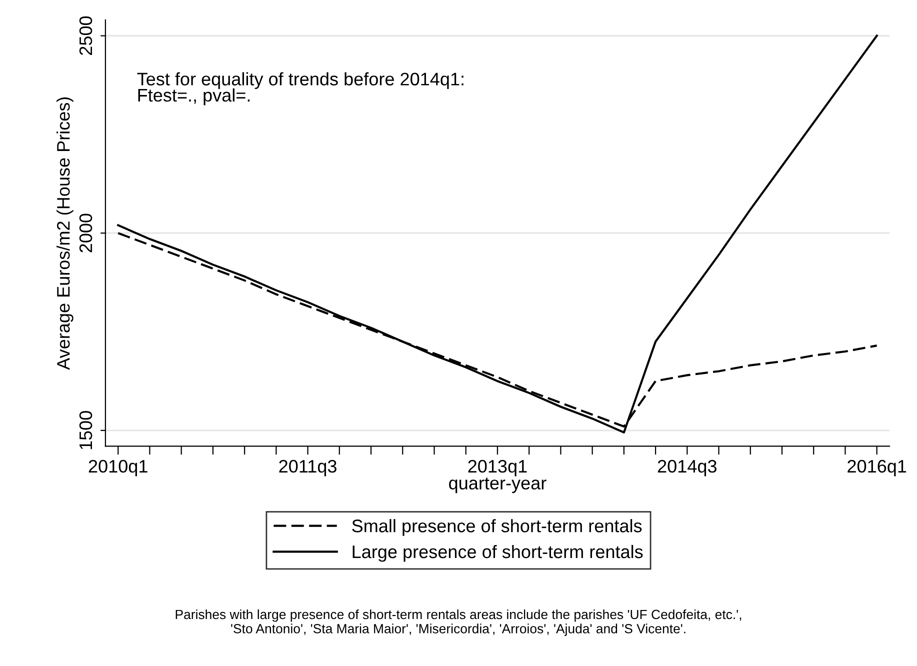 The width and height of the screenshot is (917, 666). I want to click on x-axis-title: quarter-year, so click(497, 486).